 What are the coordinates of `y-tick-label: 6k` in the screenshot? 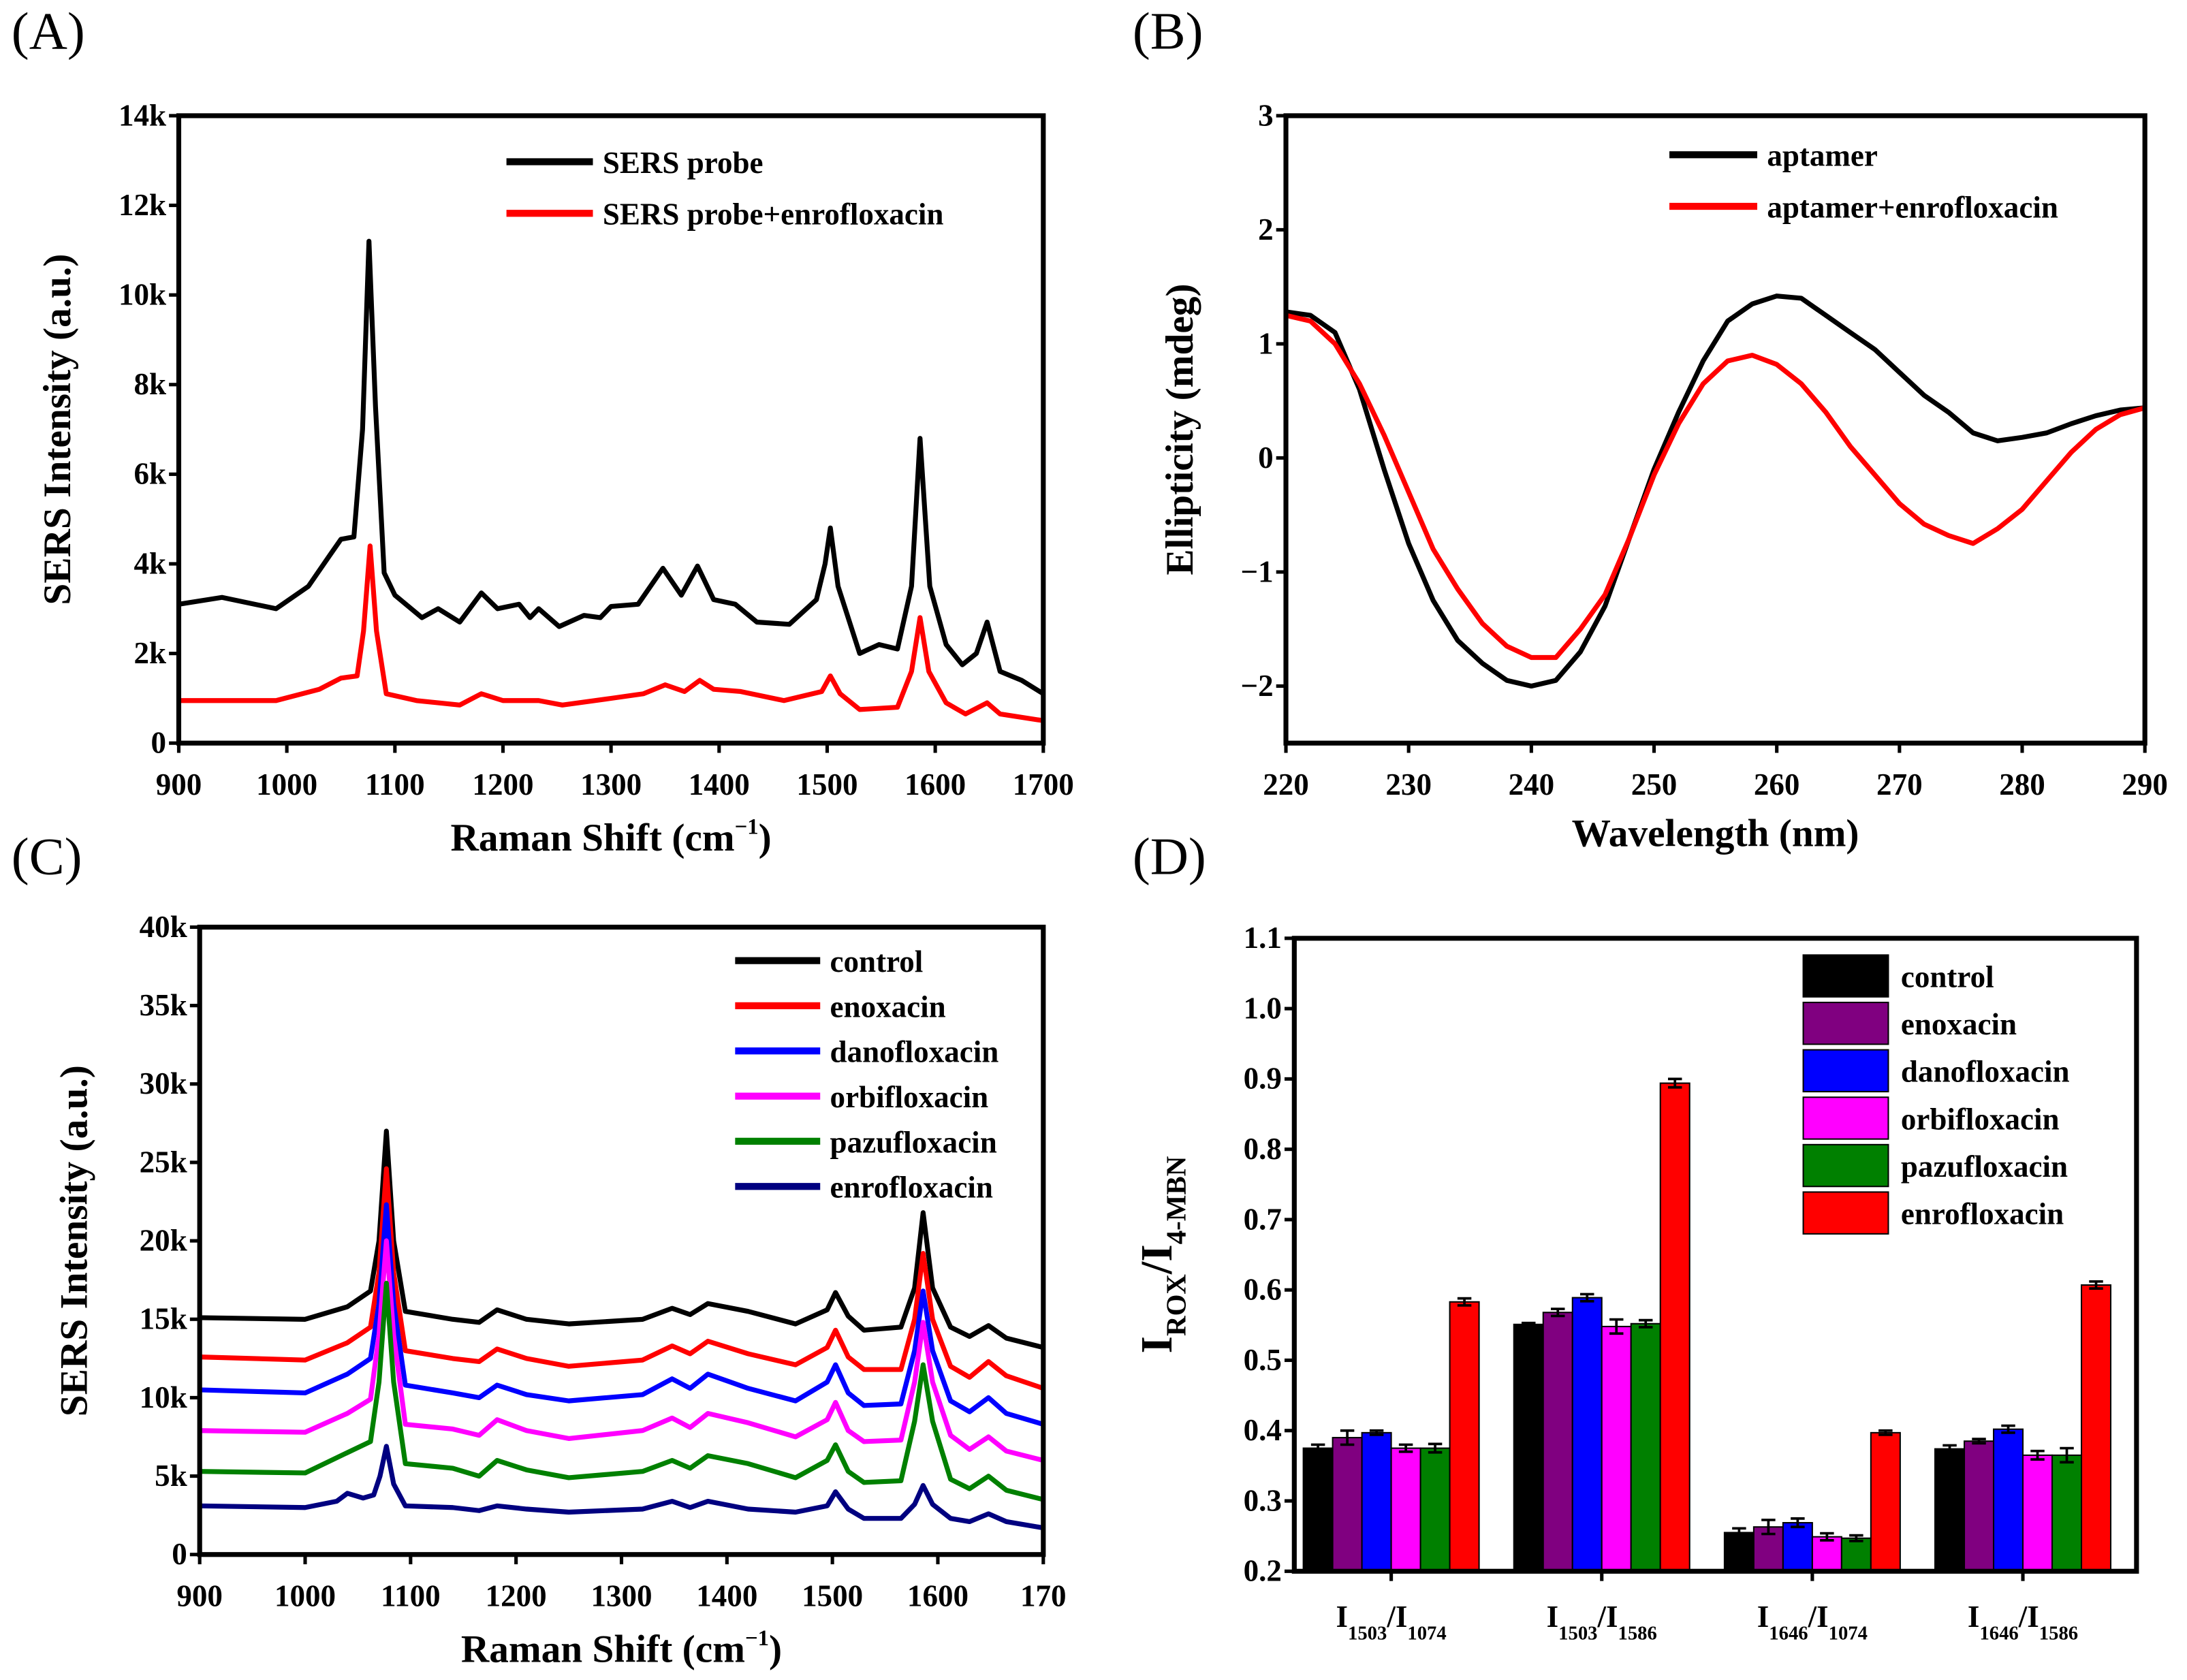 It's located at (150, 474).